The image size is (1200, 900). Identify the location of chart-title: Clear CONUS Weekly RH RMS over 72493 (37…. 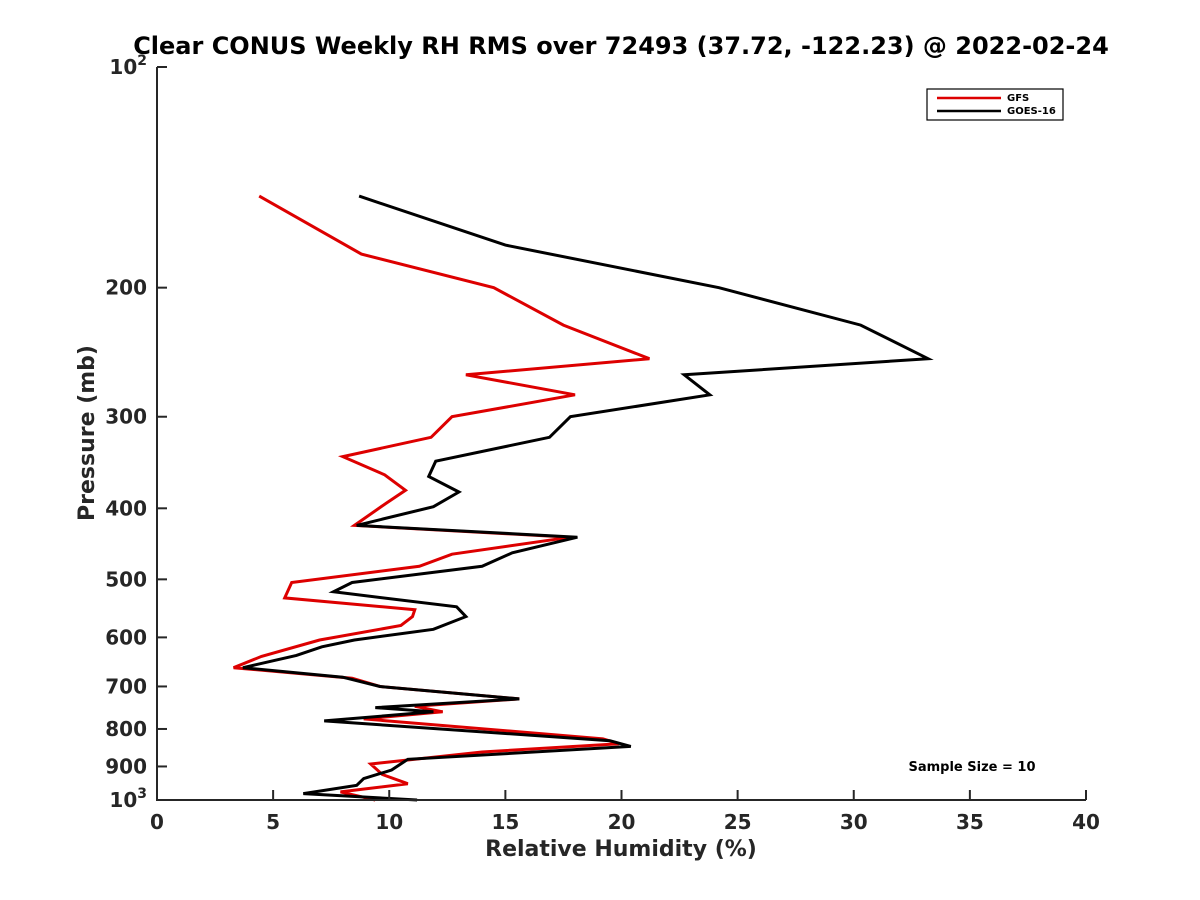
(621, 46).